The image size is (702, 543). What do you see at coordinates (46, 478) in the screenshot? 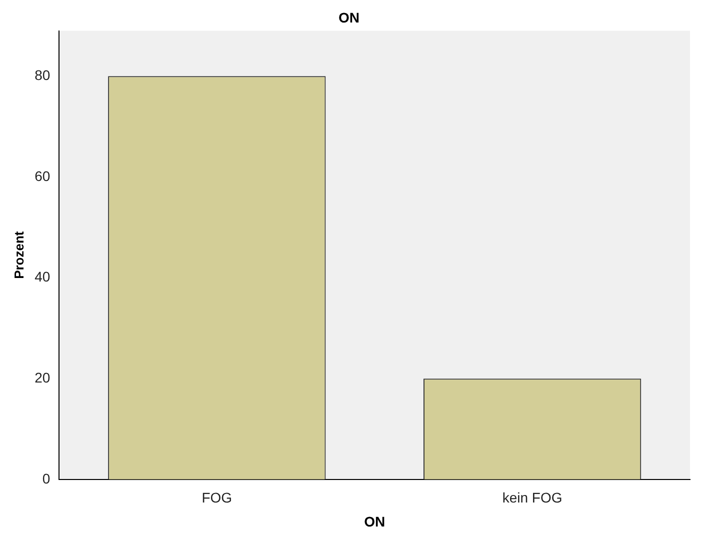
I see `y-tick-label: 0` at bounding box center [46, 478].